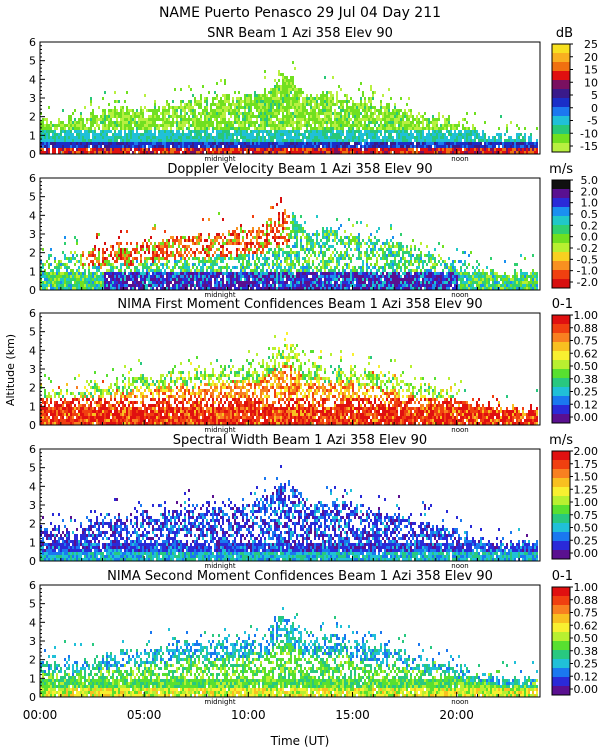 Image resolution: width=600 pixels, height=750 pixels. What do you see at coordinates (32, 135) in the screenshot?
I see `y-tick-label: 1` at bounding box center [32, 135].